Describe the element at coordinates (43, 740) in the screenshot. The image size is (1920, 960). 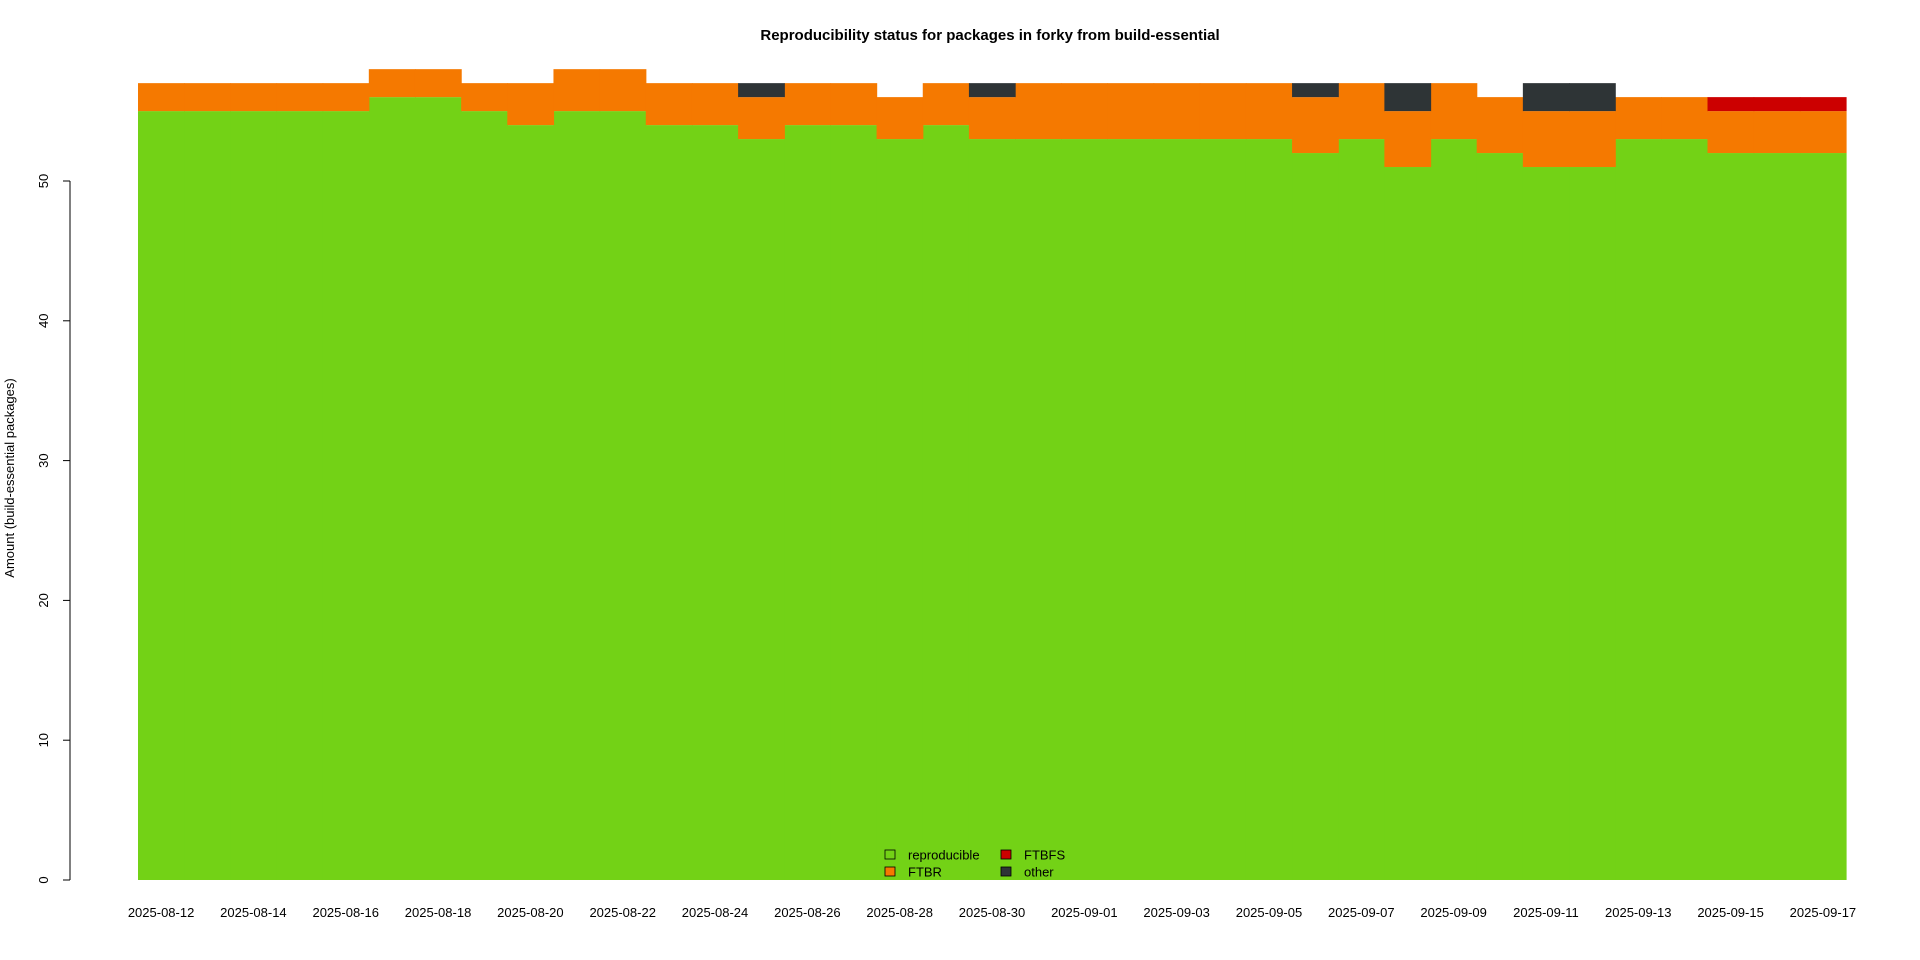
I see `y-tick-label-10: 10` at that location.